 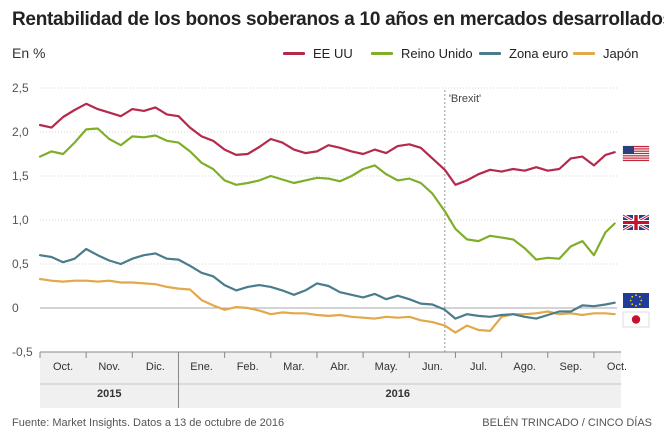 I want to click on x-tick-label: Nov., so click(x=109, y=367).